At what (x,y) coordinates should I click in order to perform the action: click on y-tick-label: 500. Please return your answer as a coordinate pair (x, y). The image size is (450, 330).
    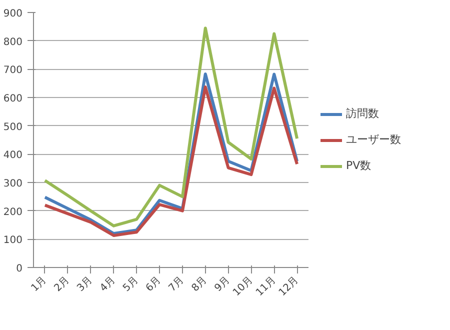
    Looking at the image, I should click on (13, 127).